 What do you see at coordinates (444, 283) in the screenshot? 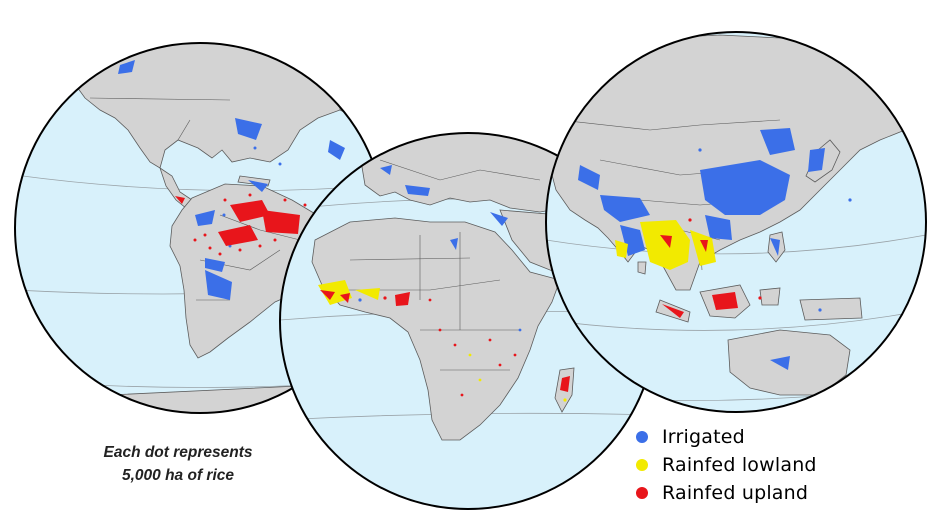
I see `rice-africa-europe` at bounding box center [444, 283].